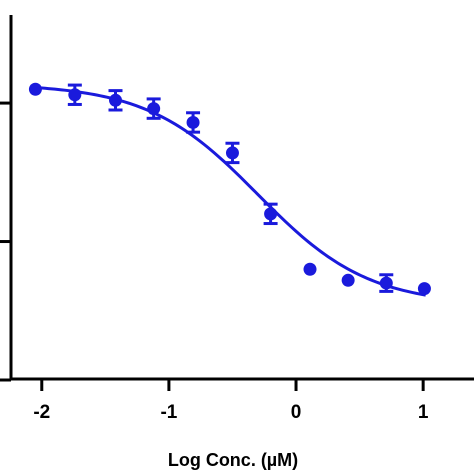  I want to click on x-tick-label: -2, so click(41, 412).